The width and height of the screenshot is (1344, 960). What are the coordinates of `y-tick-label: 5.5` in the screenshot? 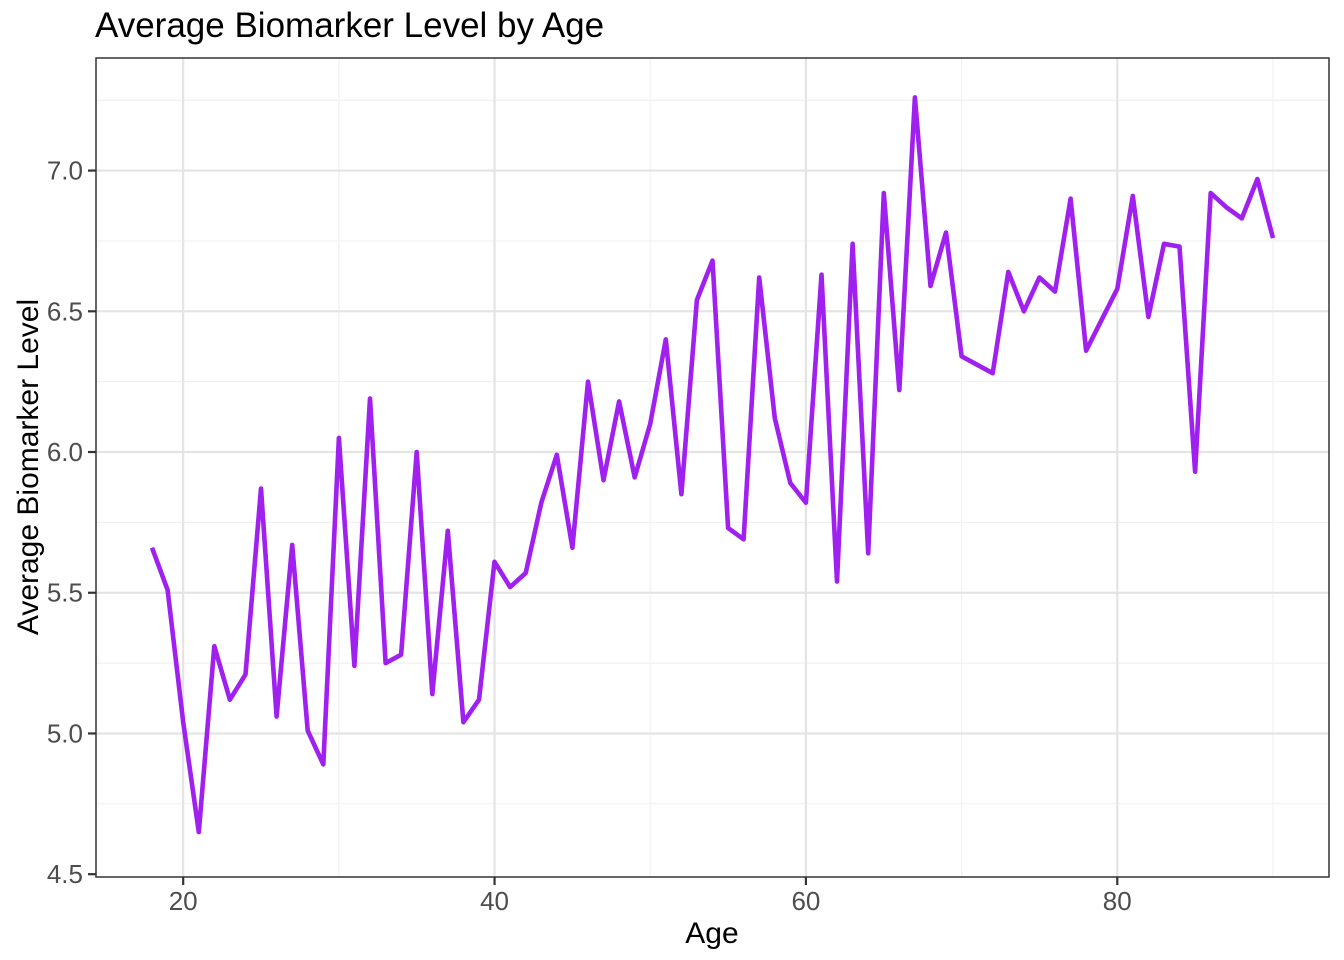 It's located at (65, 593).